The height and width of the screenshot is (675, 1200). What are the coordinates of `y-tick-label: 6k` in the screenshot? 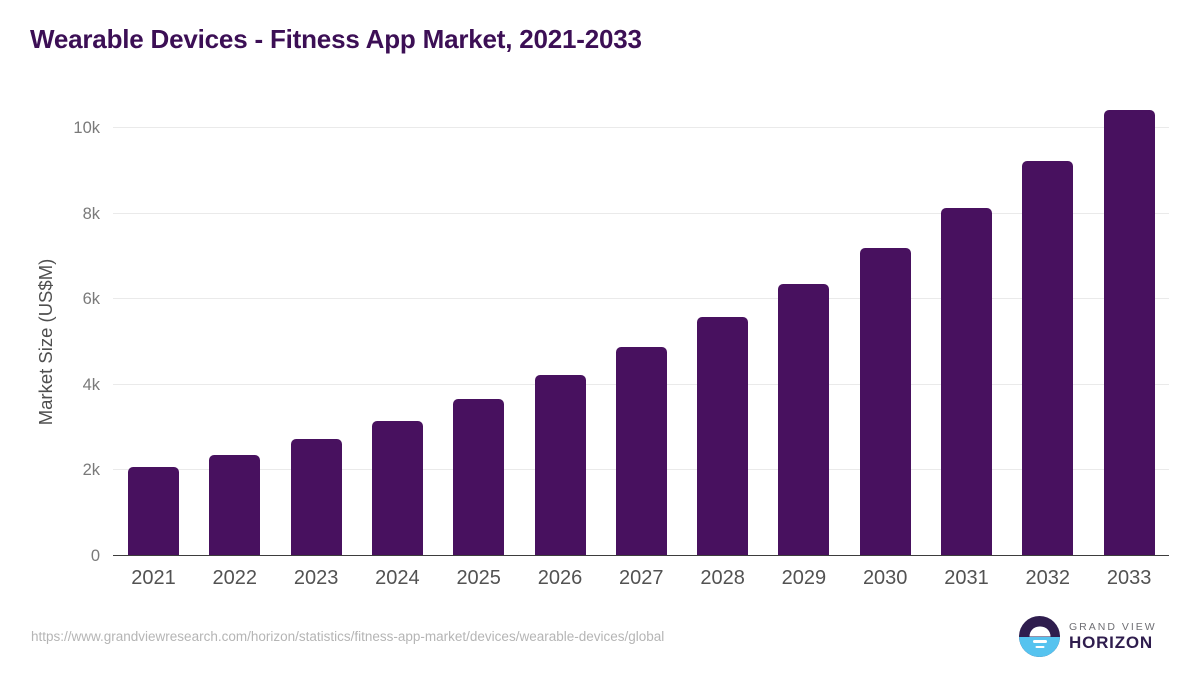 It's located at (91, 299).